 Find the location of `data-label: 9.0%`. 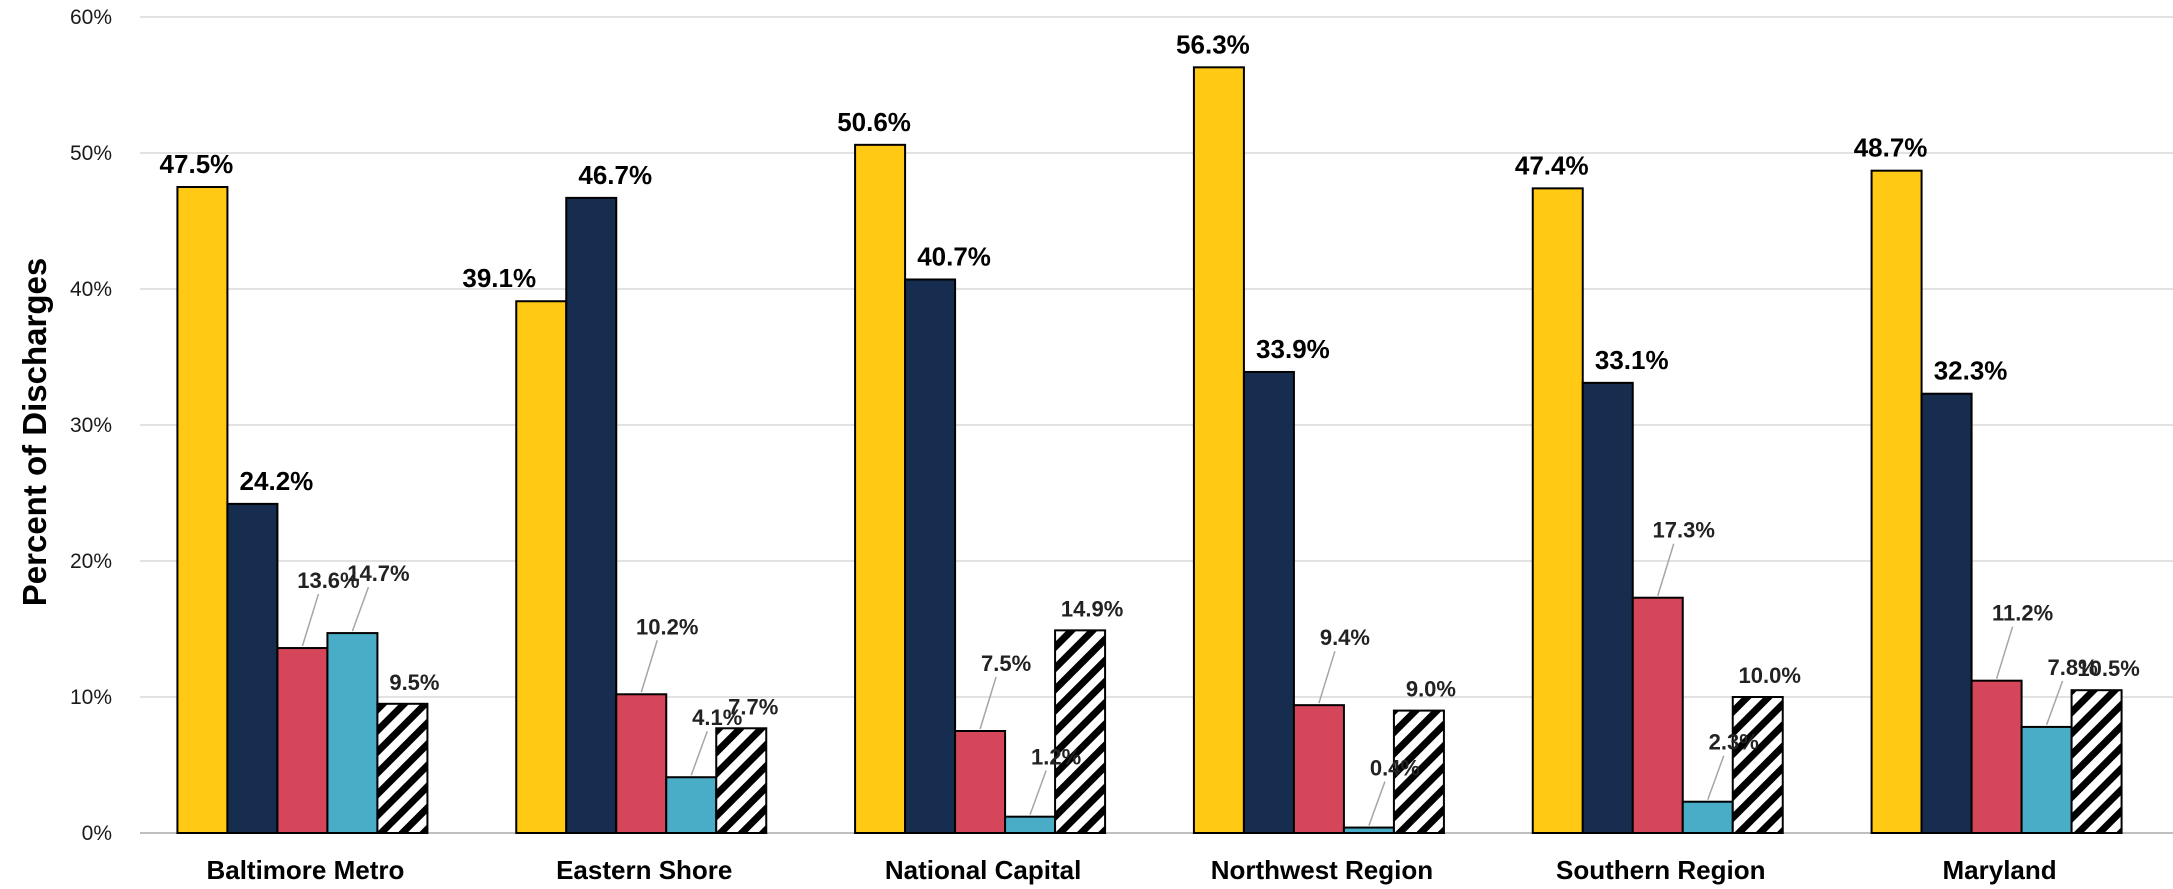

data-label: 9.0% is located at coordinates (1431, 689).